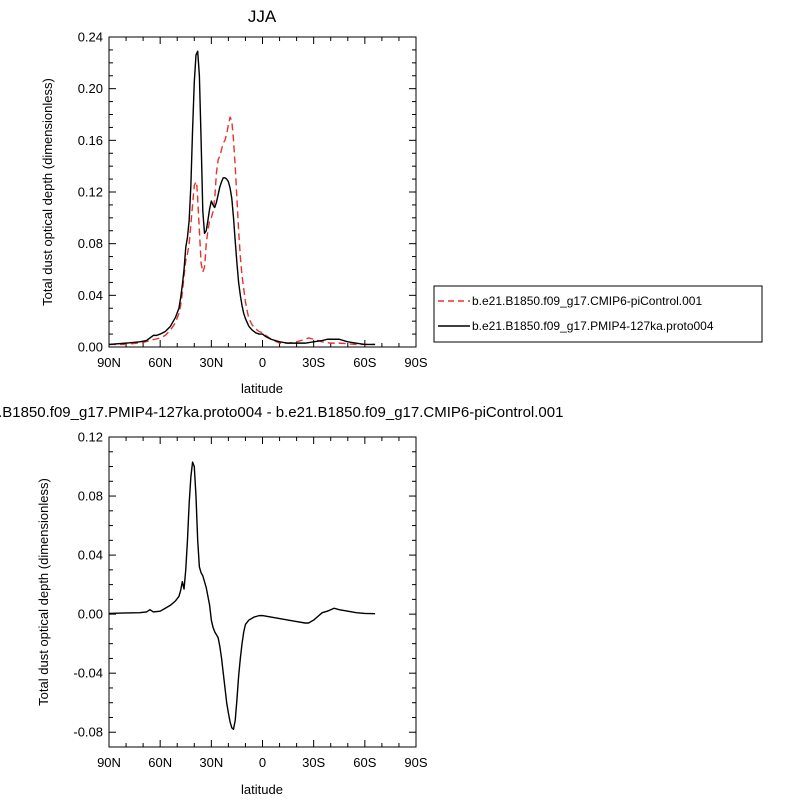 Image resolution: width=800 pixels, height=800 pixels. What do you see at coordinates (47, 192) in the screenshot?
I see `top-y-axis-label: Total dust optical depth (dimensionless)` at bounding box center [47, 192].